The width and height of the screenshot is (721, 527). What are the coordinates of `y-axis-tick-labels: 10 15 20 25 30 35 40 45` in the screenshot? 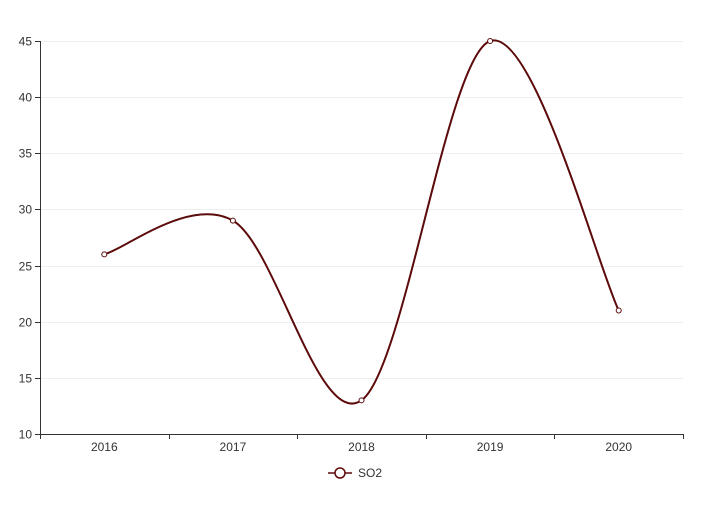 It's located at (26, 238).